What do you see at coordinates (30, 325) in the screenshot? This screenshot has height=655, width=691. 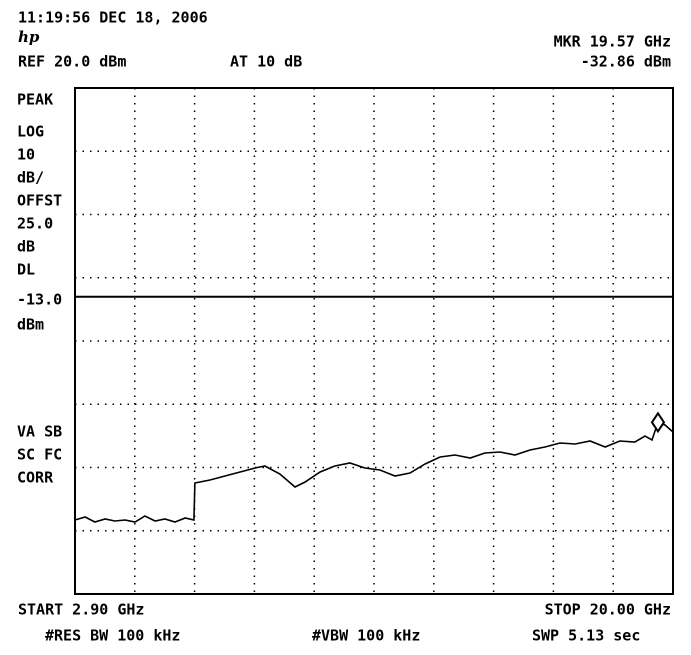 I see `side-label: dBm` at bounding box center [30, 325].